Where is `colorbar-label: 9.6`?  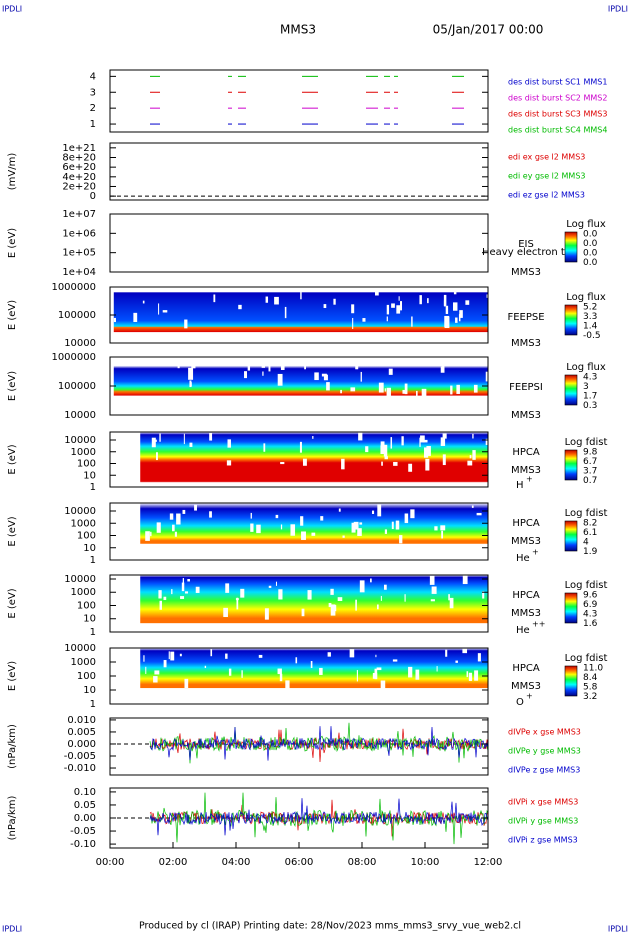
colorbar-label: 9.6 is located at coordinates (590, 596).